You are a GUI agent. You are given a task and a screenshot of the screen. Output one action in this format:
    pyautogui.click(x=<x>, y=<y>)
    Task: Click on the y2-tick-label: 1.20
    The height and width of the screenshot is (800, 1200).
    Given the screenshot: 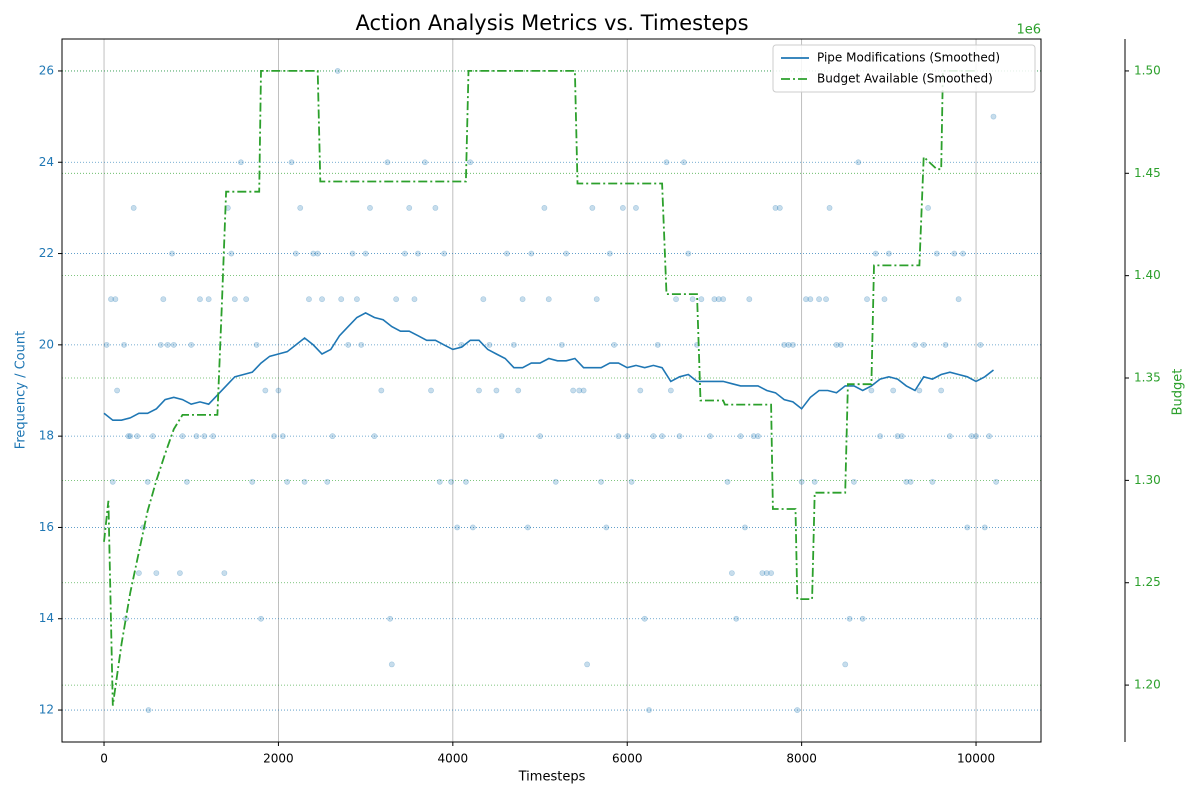 What is the action you would take?
    pyautogui.click(x=1147, y=685)
    